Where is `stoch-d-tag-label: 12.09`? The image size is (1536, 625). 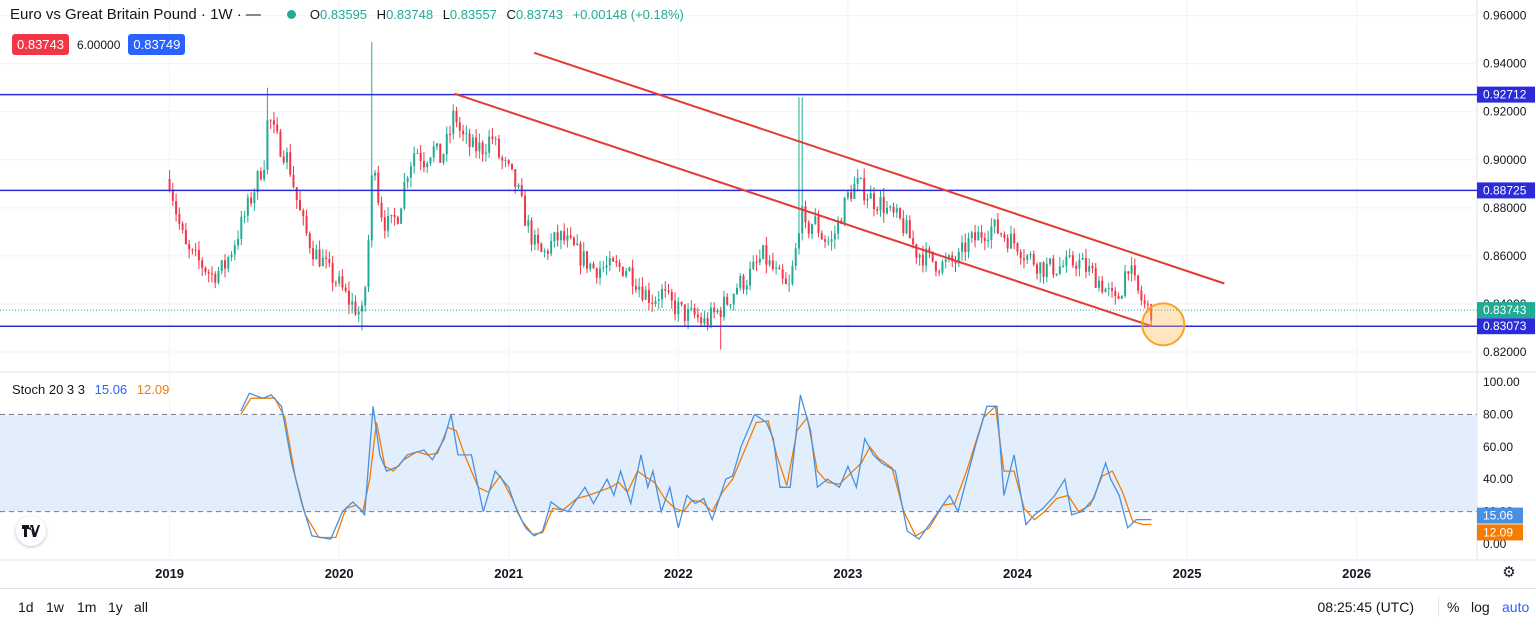
stoch-d-tag-label: 12.09 is located at coordinates (1498, 532).